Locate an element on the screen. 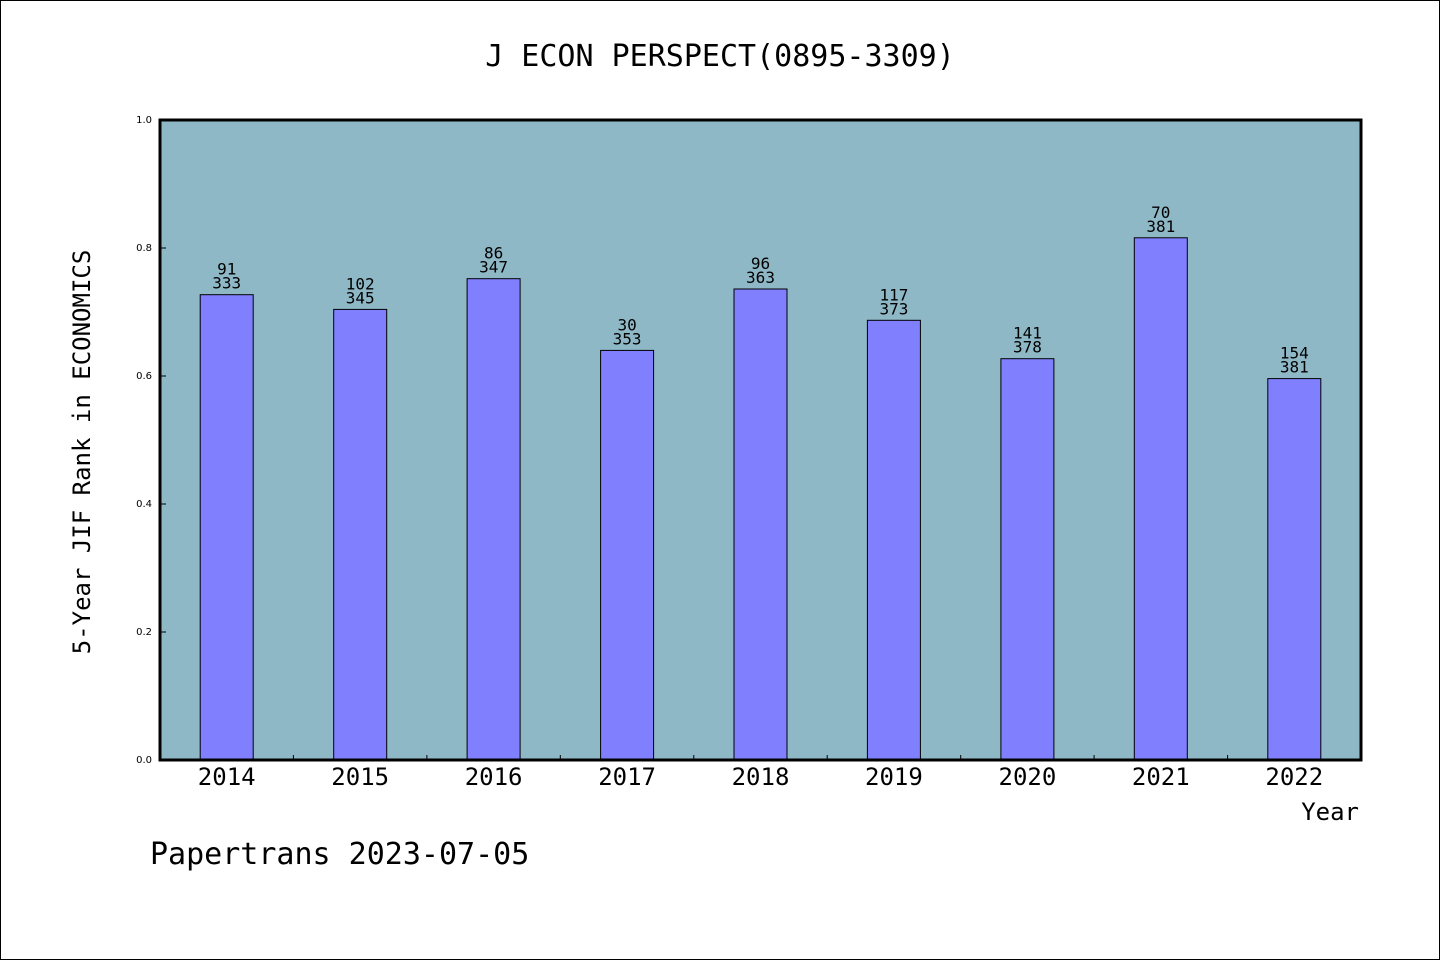  bar-rank-label: 154 is located at coordinates (1294, 353).